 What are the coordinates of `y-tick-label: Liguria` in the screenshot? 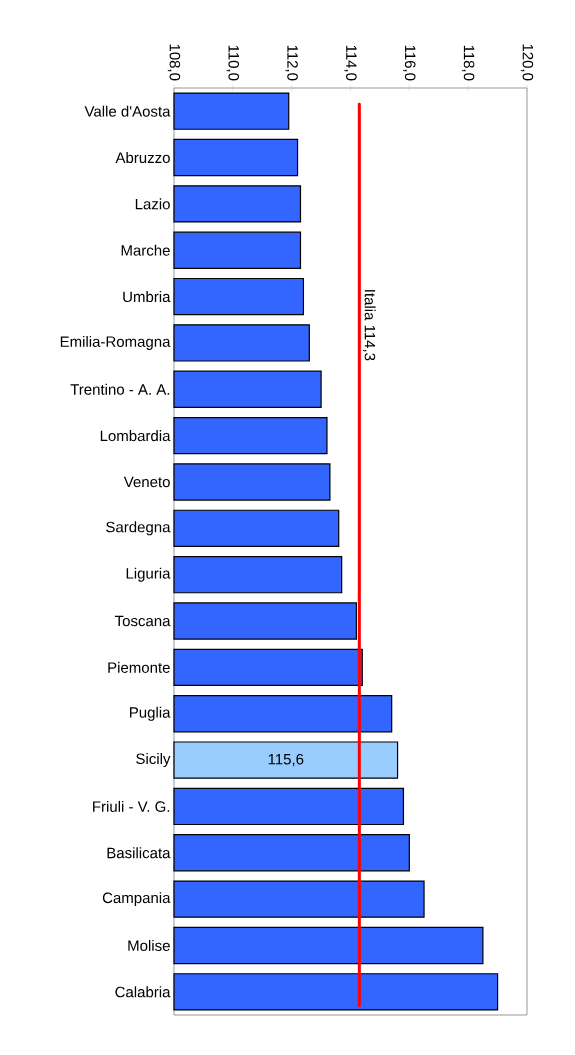 It's located at (148, 574).